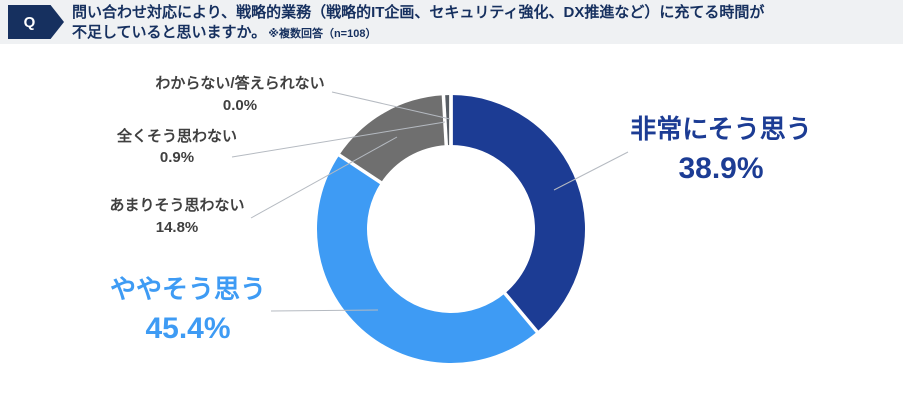  Describe the element at coordinates (188, 289) in the screenshot. I see `callout-yaya-label: ややそう思う` at that location.